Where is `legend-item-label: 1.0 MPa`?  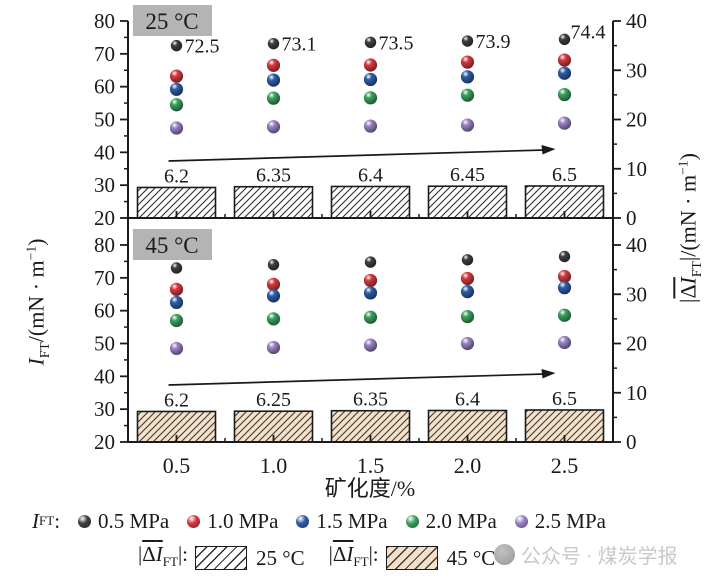
legend-item-label: 1.0 MPa is located at coordinates (243, 521).